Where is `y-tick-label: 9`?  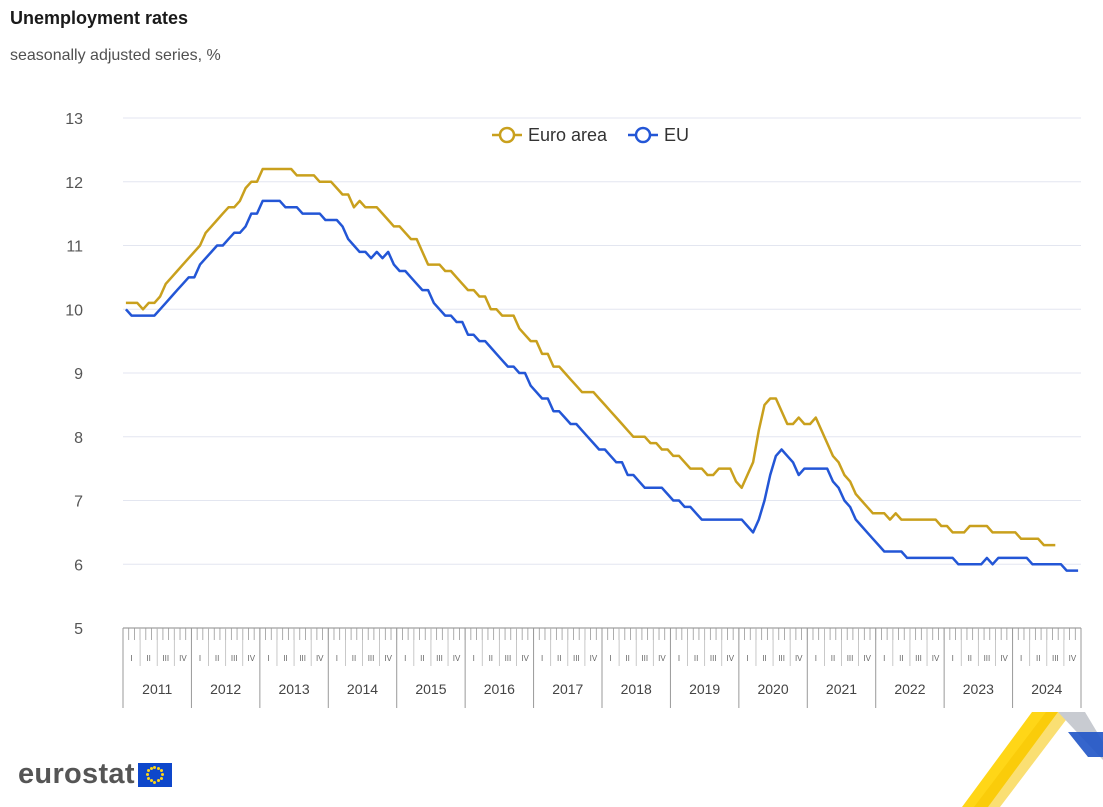
y-tick-label: 9 is located at coordinates (78, 374).